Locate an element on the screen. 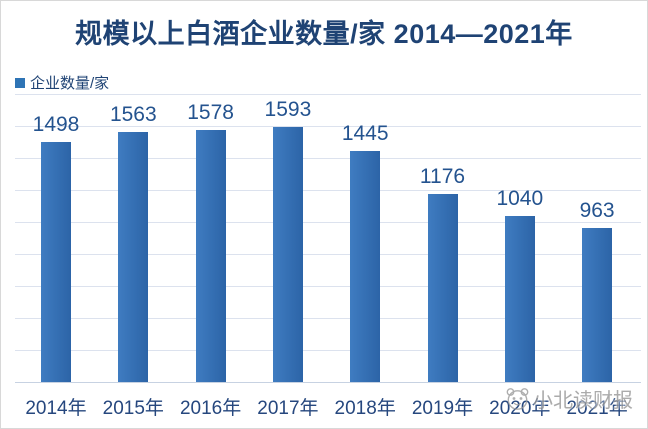  bar-2015年 is located at coordinates (133, 256).